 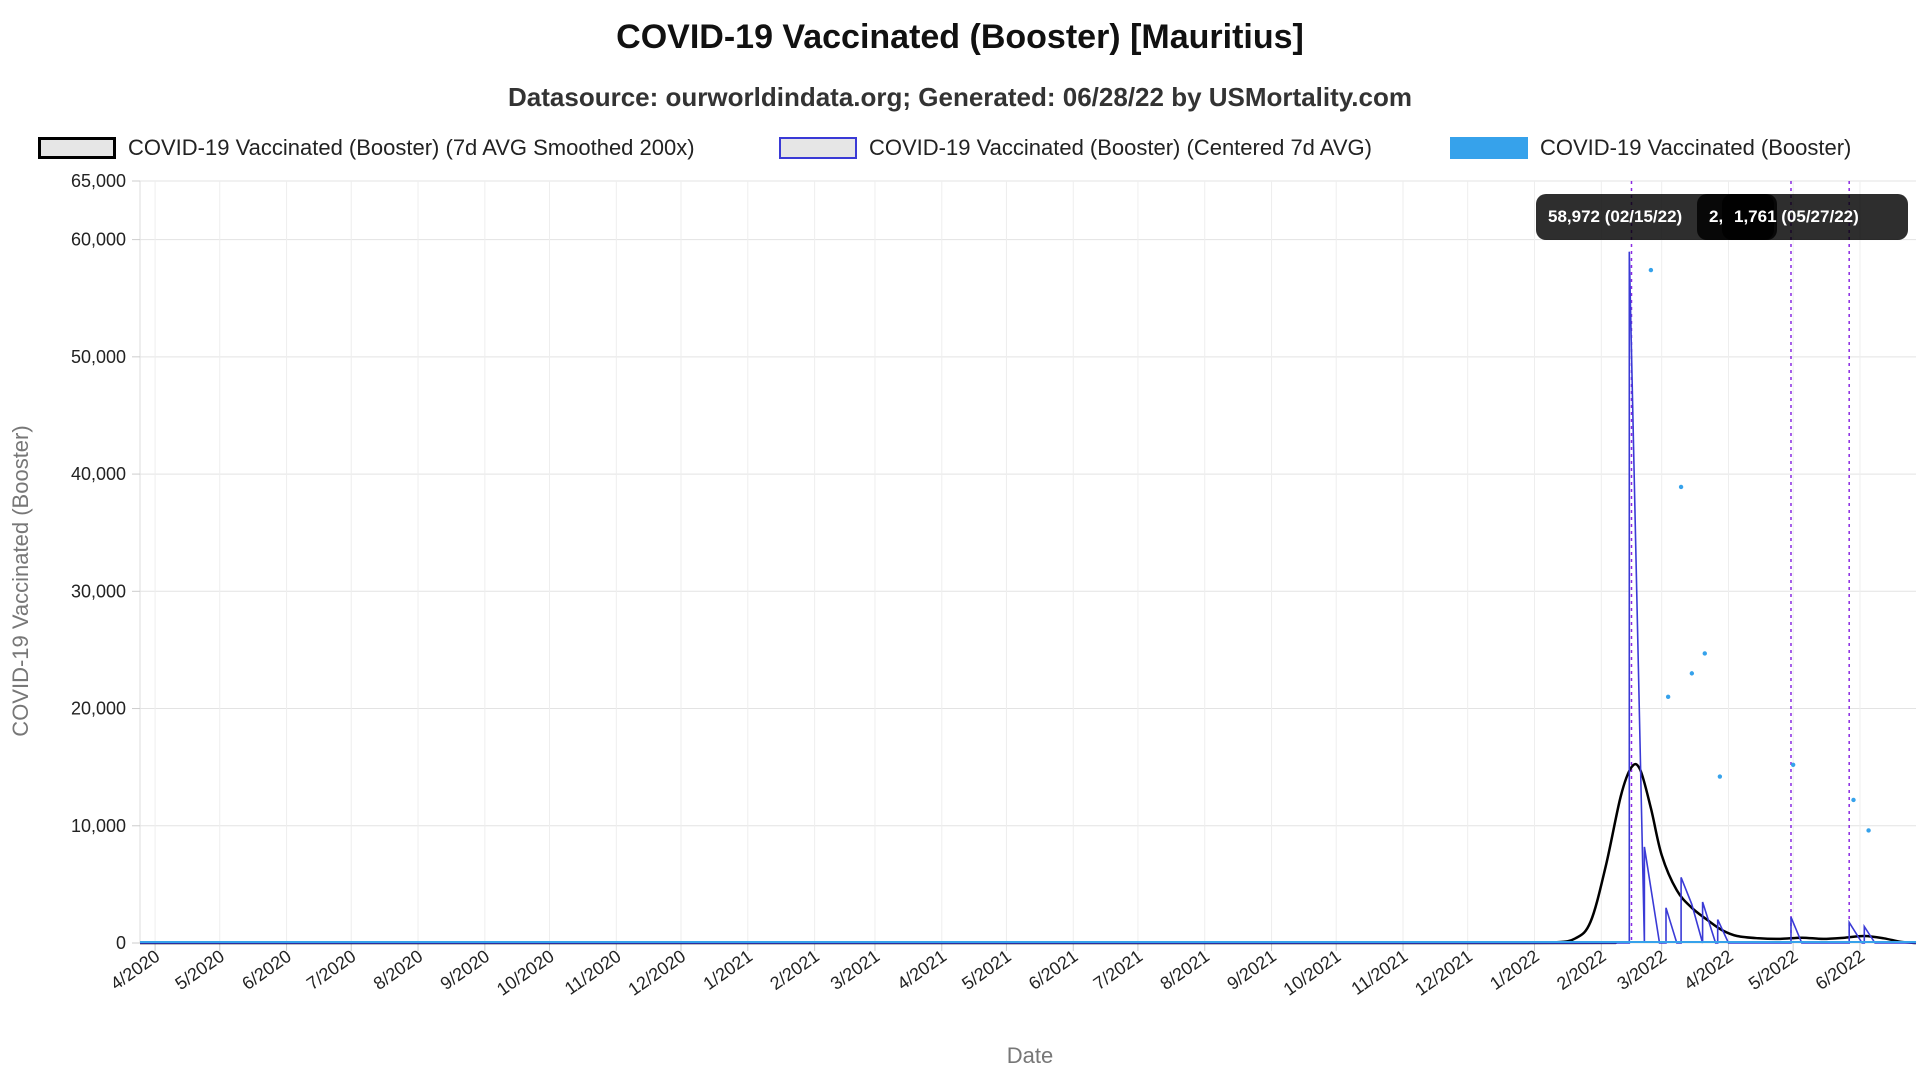 What do you see at coordinates (818, 148) in the screenshot?
I see `legend-swatch-centered` at bounding box center [818, 148].